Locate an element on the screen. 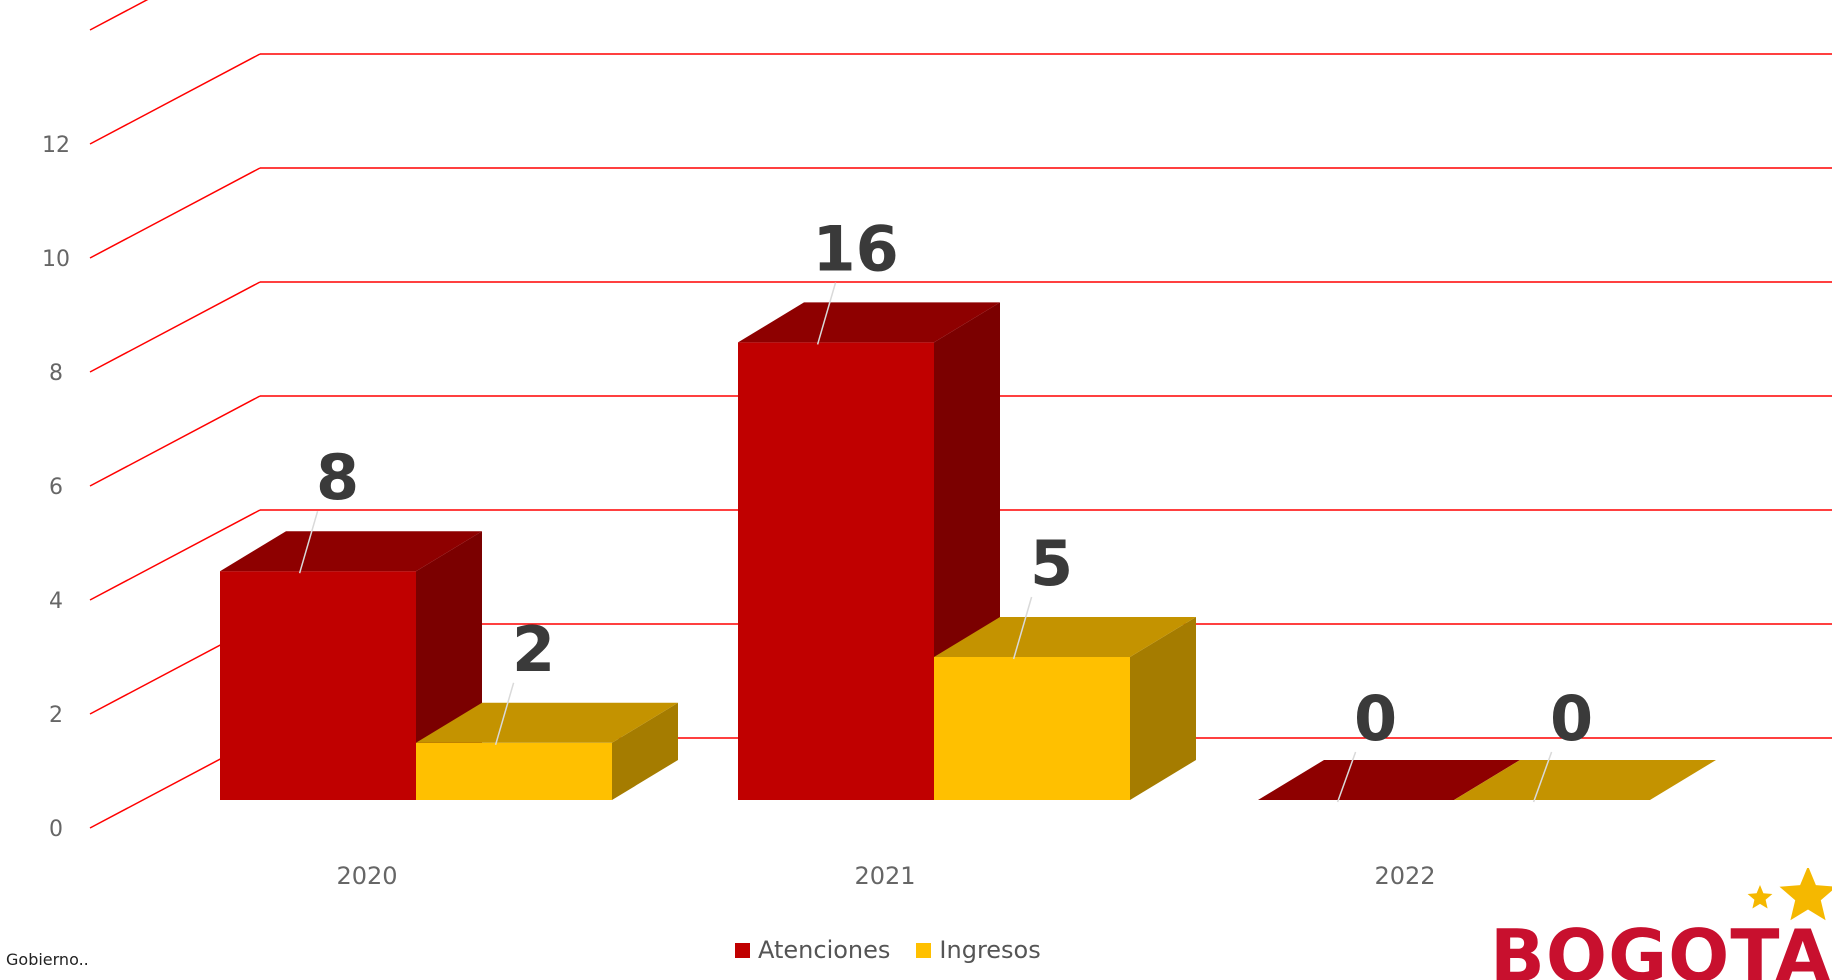 The image size is (1832, 980). y-axis-ticks: 0 2 4 6 8 10 12 is located at coordinates (56, 487).